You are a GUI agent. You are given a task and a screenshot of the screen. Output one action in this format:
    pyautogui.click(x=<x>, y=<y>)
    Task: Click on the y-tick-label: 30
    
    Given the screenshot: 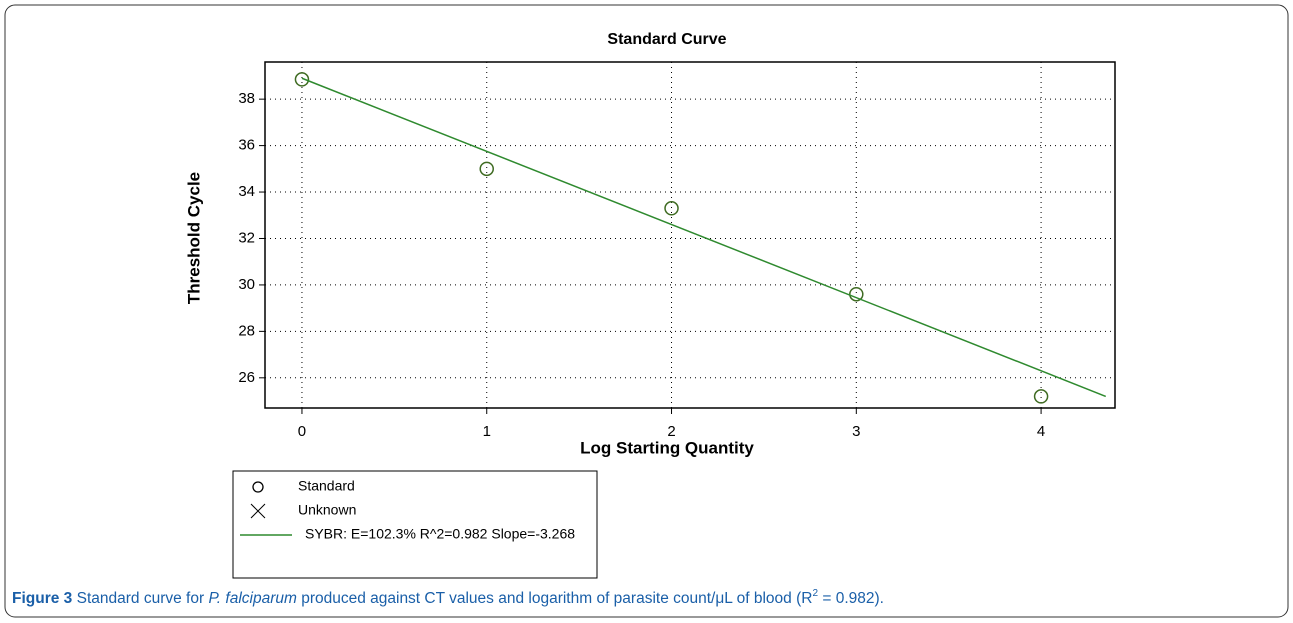 What is the action you would take?
    pyautogui.click(x=246, y=284)
    